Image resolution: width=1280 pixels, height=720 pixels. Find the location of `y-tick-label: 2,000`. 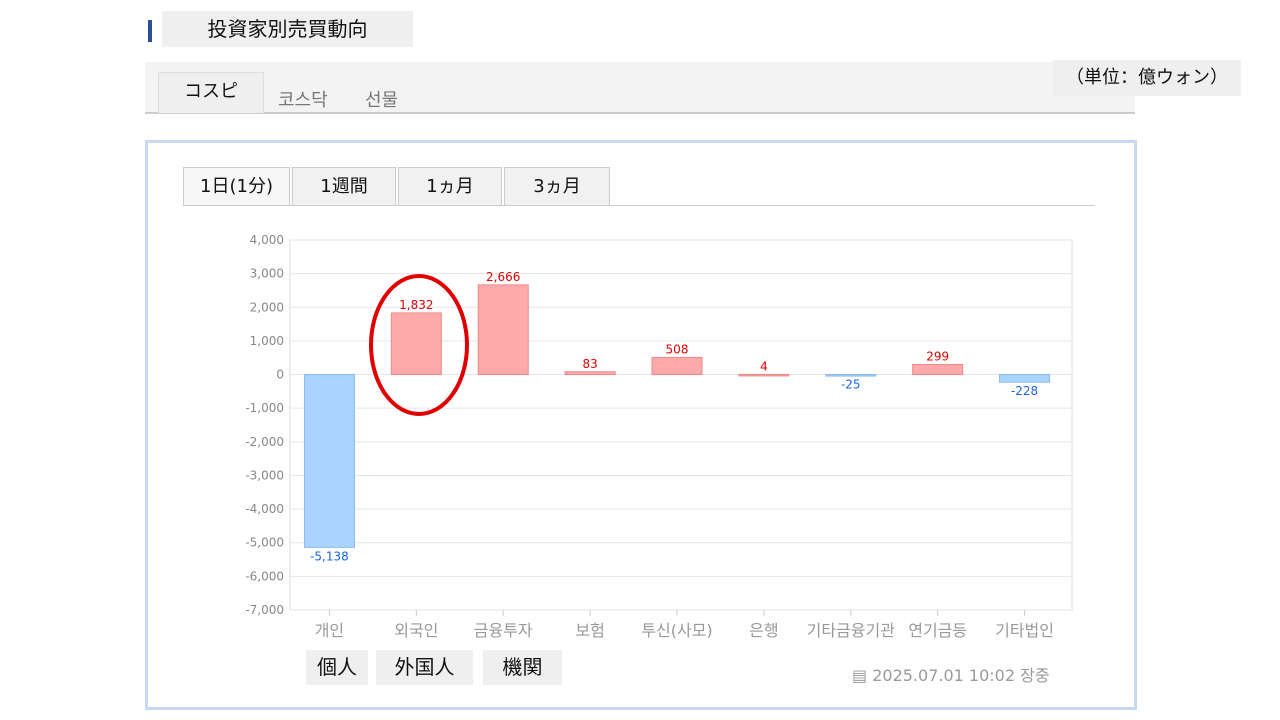

y-tick-label: 2,000 is located at coordinates (267, 307).